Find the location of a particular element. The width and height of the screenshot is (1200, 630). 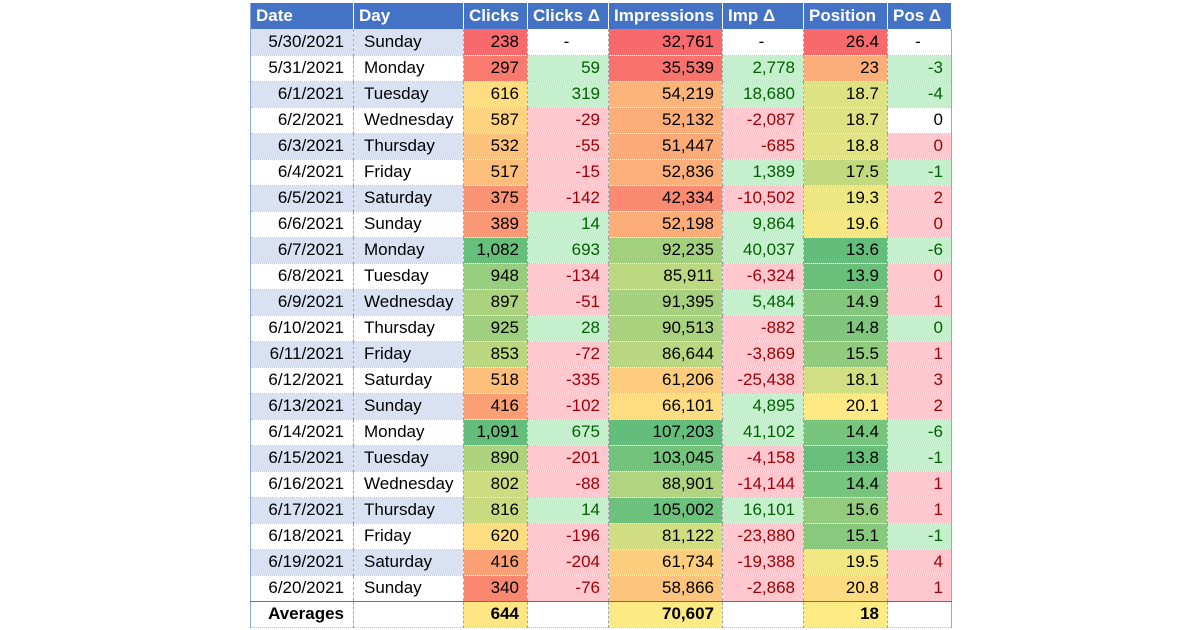

table-row: 6/17/2021 Thursday 816 14 105,002 16,101 15.6 1 is located at coordinates (601, 510).